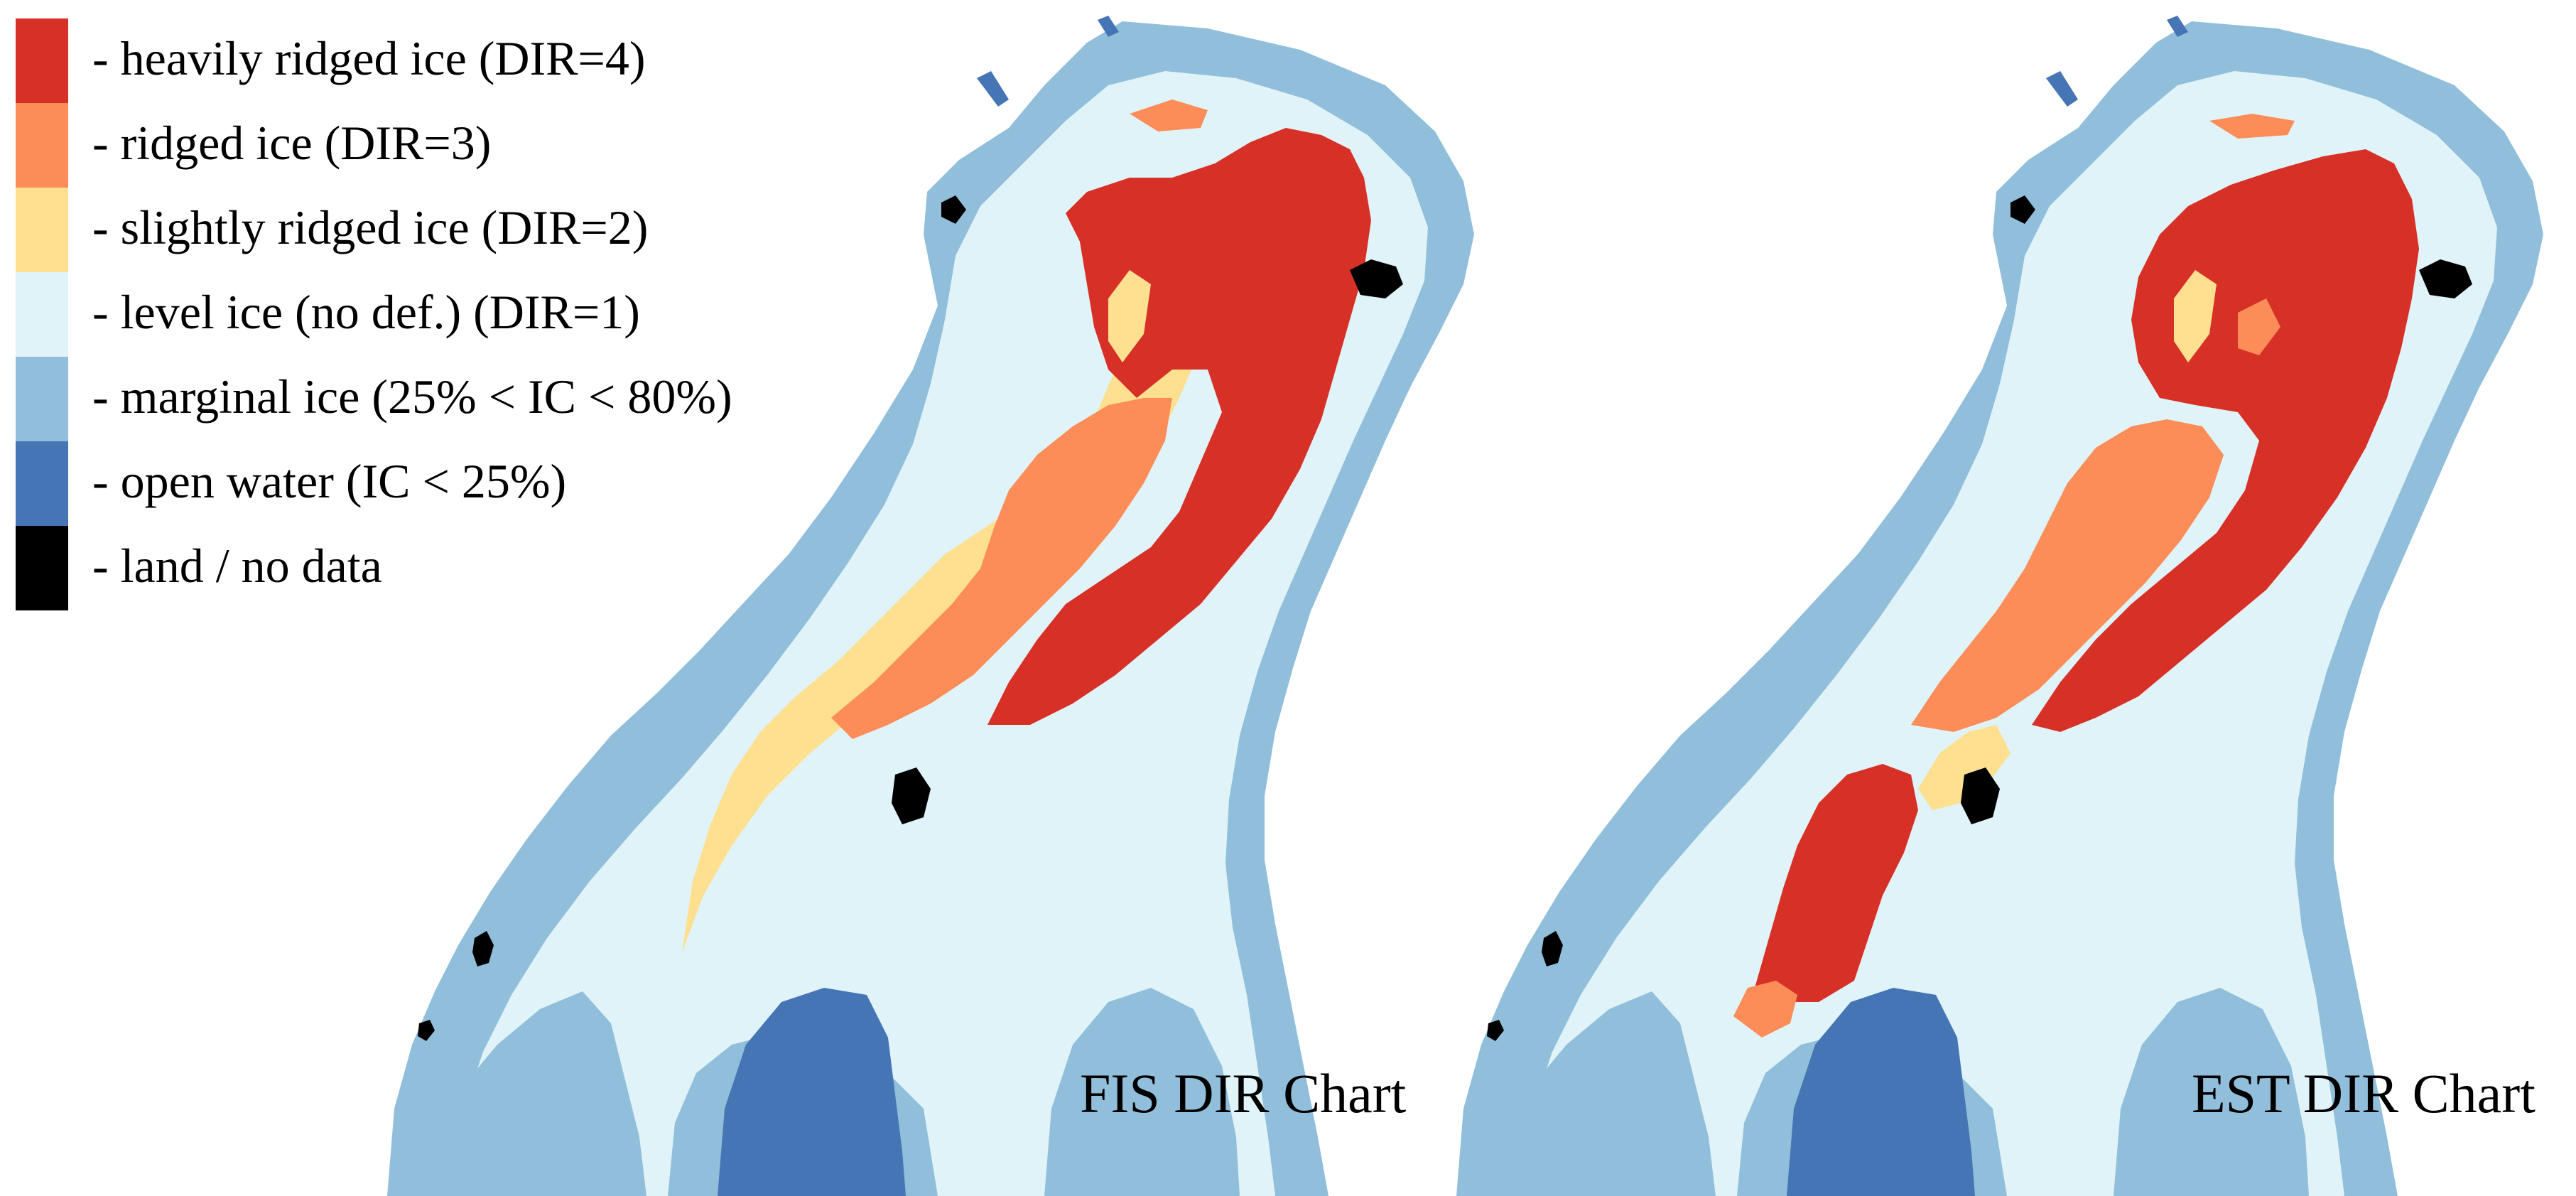 The image size is (2576, 1196). I want to click on map-caption-fis: FIS DIR Chart, so click(1243, 1093).